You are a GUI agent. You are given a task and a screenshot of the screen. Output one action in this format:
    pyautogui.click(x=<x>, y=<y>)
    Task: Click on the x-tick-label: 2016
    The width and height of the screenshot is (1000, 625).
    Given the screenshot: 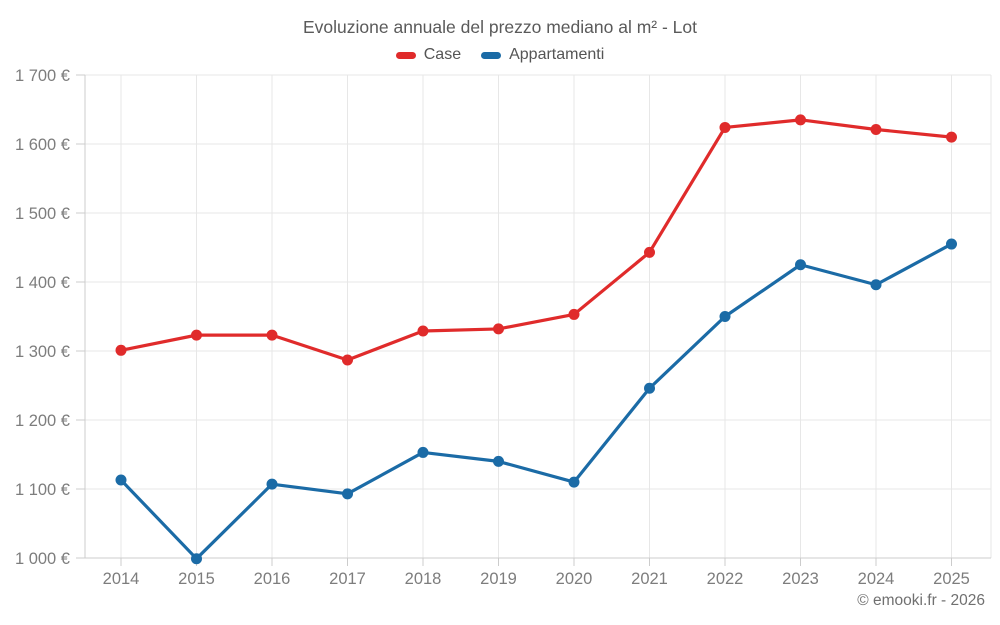 What is the action you would take?
    pyautogui.click(x=272, y=579)
    